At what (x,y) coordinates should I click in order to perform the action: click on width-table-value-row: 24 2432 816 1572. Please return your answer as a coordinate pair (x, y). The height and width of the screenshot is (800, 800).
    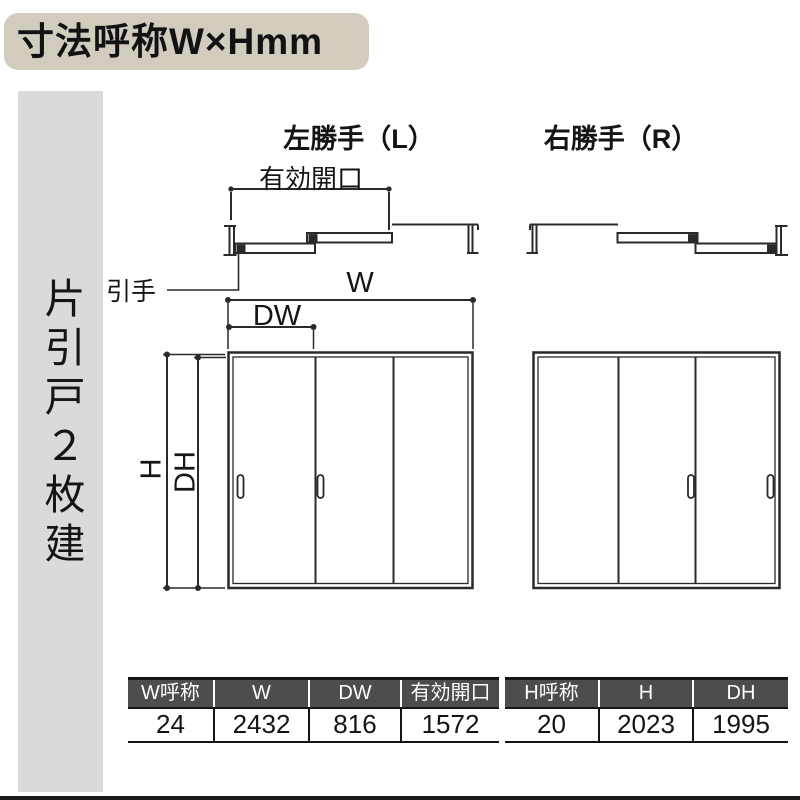
    Looking at the image, I should click on (313, 725).